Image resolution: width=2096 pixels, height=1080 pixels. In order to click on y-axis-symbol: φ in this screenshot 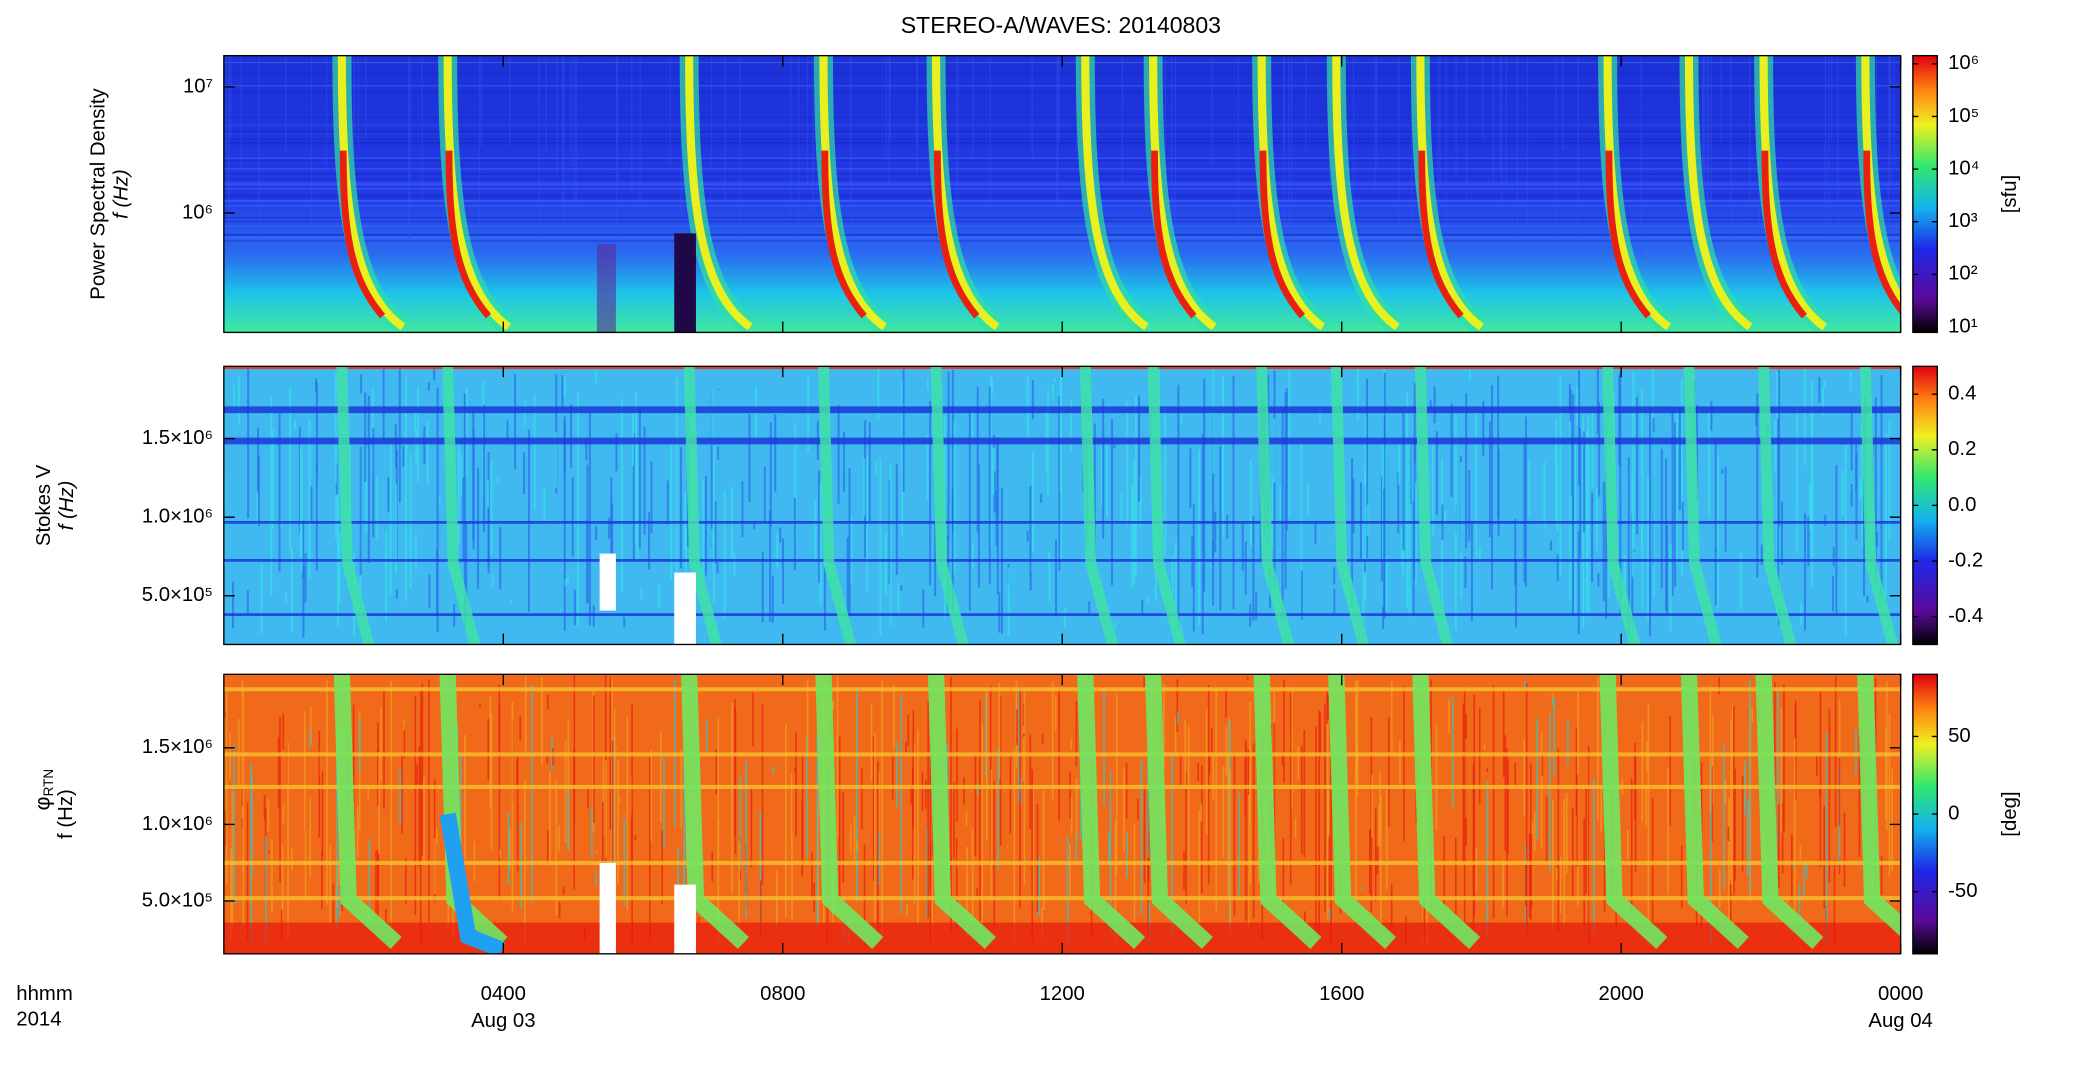, I will do `click(41, 803)`.